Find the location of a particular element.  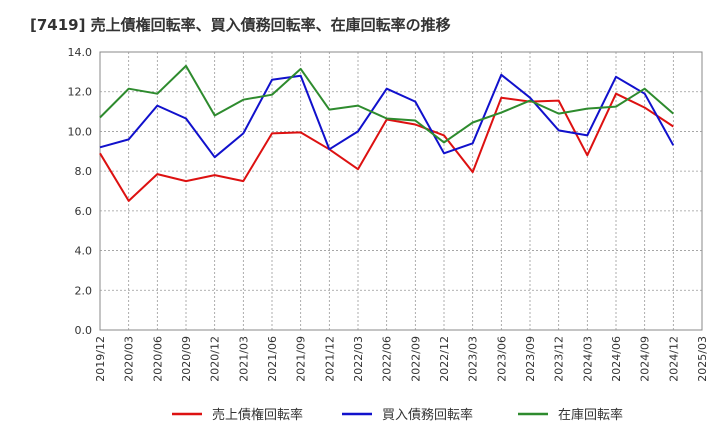

x-tick-label: 2021/03 is located at coordinates (243, 359).